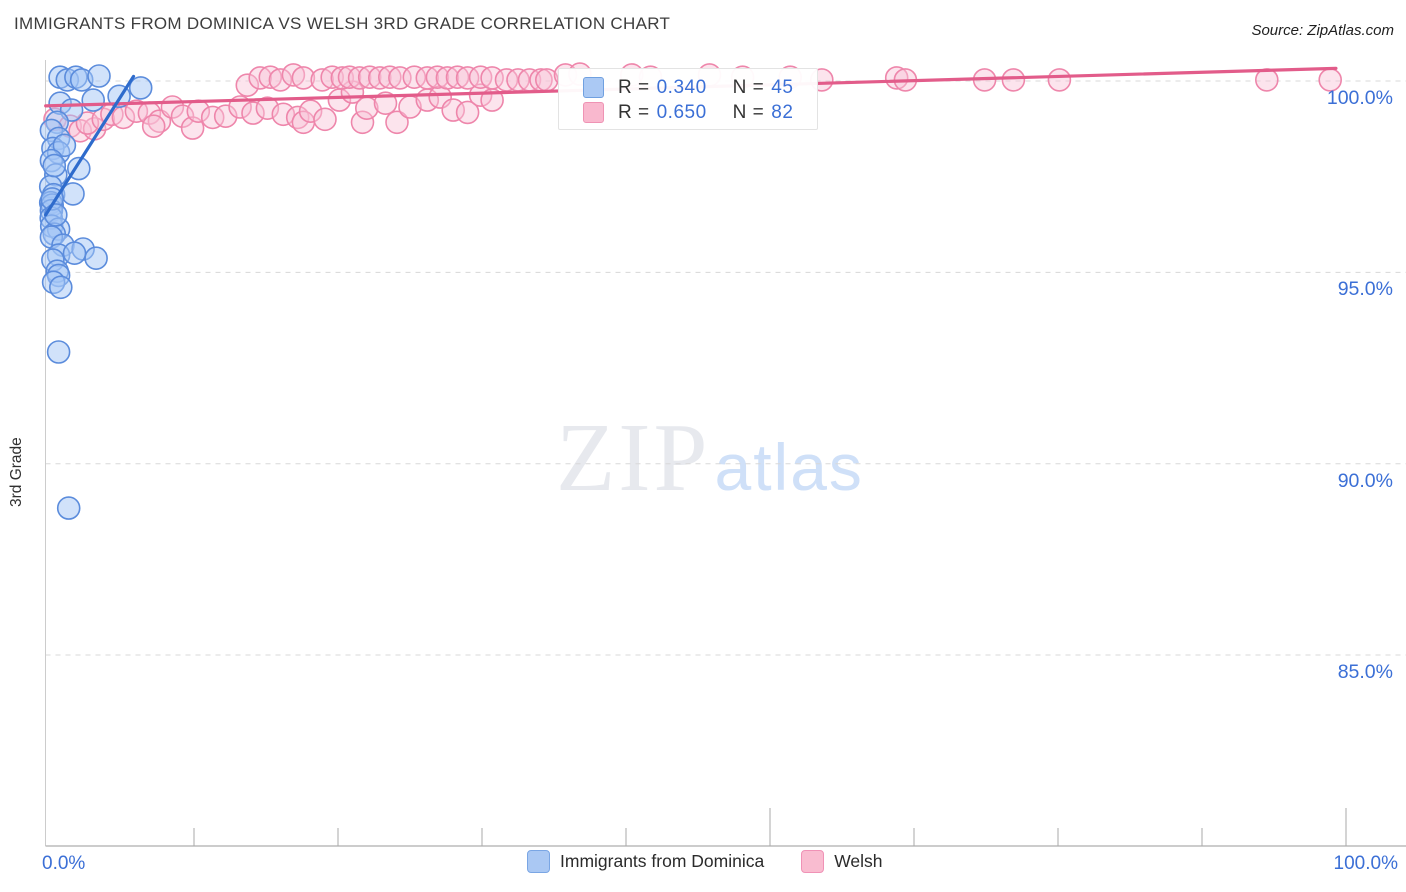 Image resolution: width=1406 pixels, height=892 pixels. What do you see at coordinates (681, 112) in the screenshot?
I see `r-value-welsh: 0.650` at bounding box center [681, 112].